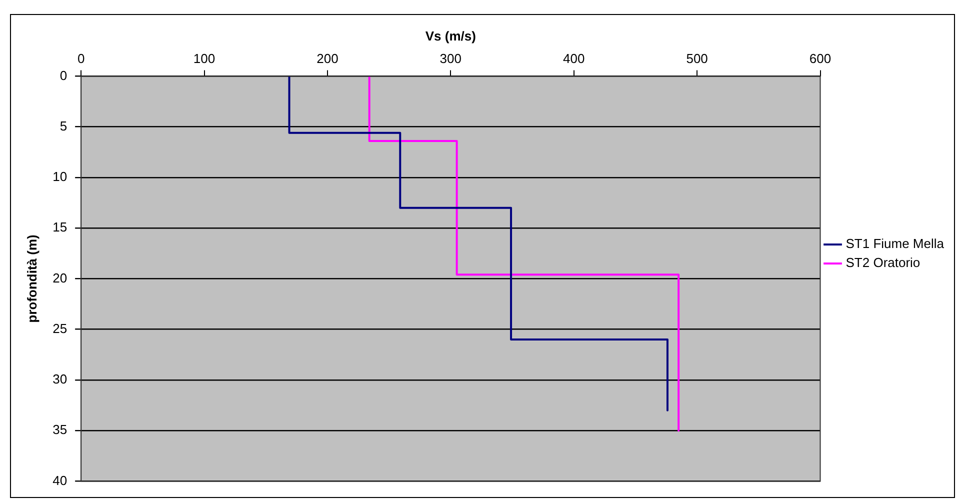 The height and width of the screenshot is (502, 960). What do you see at coordinates (60, 328) in the screenshot?
I see `y-tick-label: 25` at bounding box center [60, 328].